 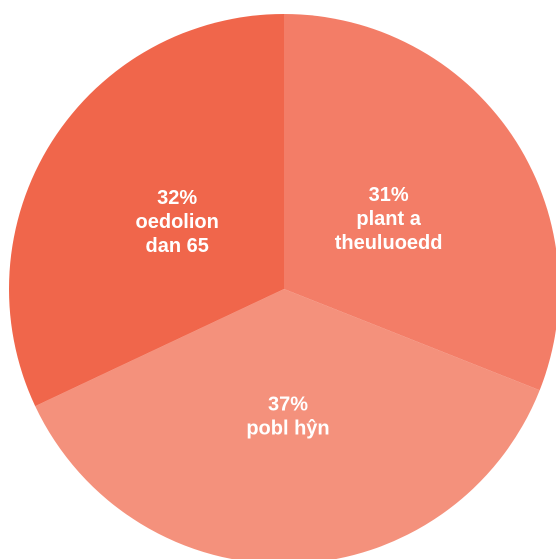 I want to click on slice-label-2: 32% oedolion dan 65, so click(x=177, y=222).